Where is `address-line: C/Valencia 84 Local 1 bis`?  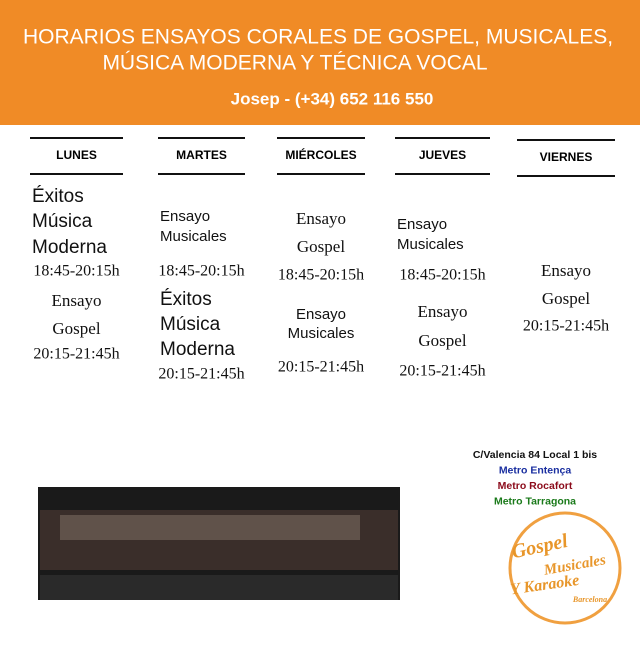
address-line: C/Valencia 84 Local 1 bis is located at coordinates (535, 455).